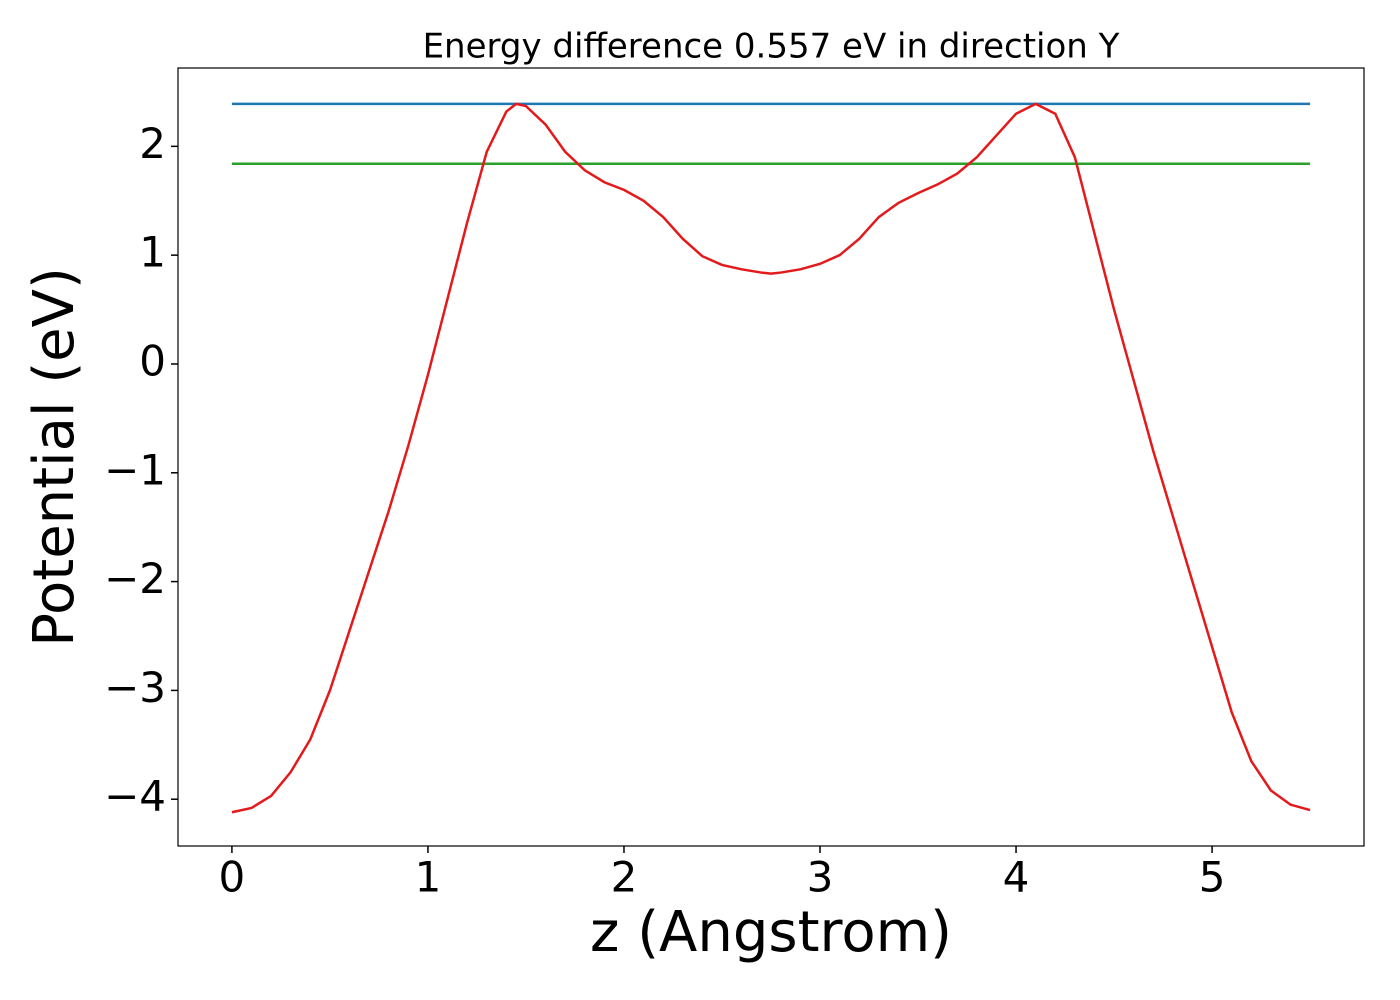 The height and width of the screenshot is (1000, 1400). I want to click on y-tick-label: −2, so click(135, 578).